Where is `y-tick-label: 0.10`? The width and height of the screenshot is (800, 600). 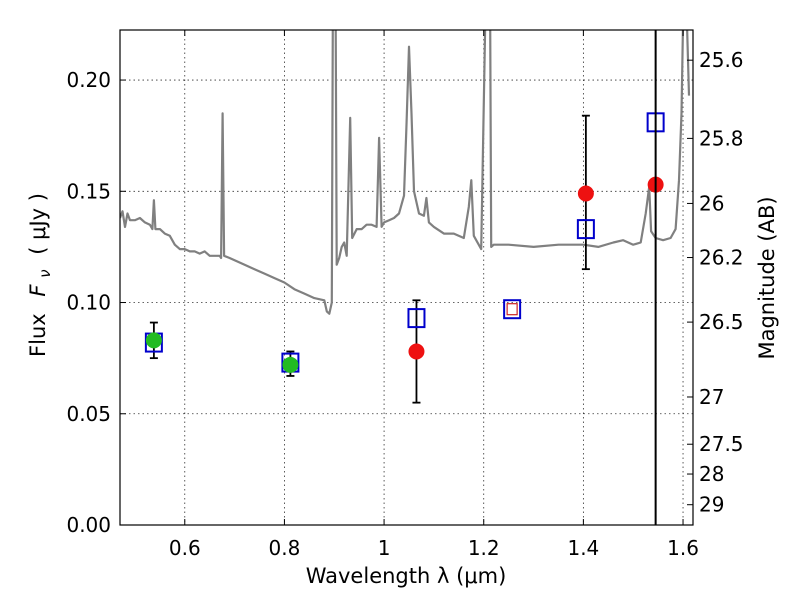 y-tick-label: 0.10 is located at coordinates (88, 303).